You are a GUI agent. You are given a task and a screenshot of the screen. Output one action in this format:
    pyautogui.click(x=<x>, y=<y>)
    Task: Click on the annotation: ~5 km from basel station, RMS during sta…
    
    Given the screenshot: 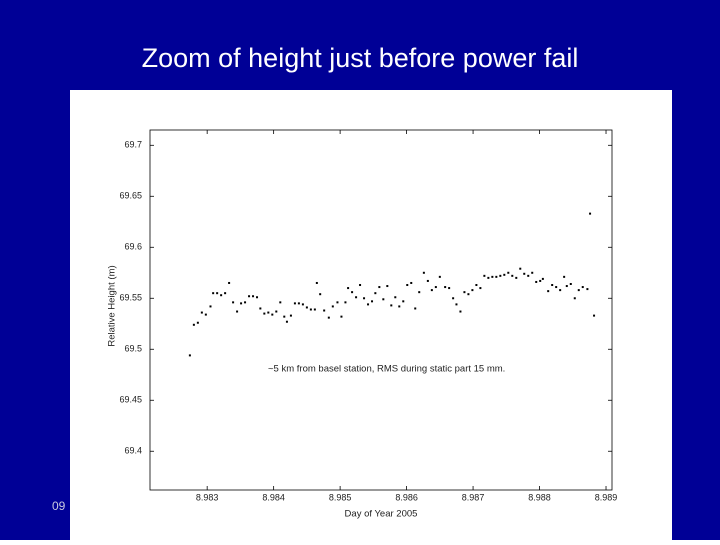 What is the action you would take?
    pyautogui.click(x=386, y=369)
    